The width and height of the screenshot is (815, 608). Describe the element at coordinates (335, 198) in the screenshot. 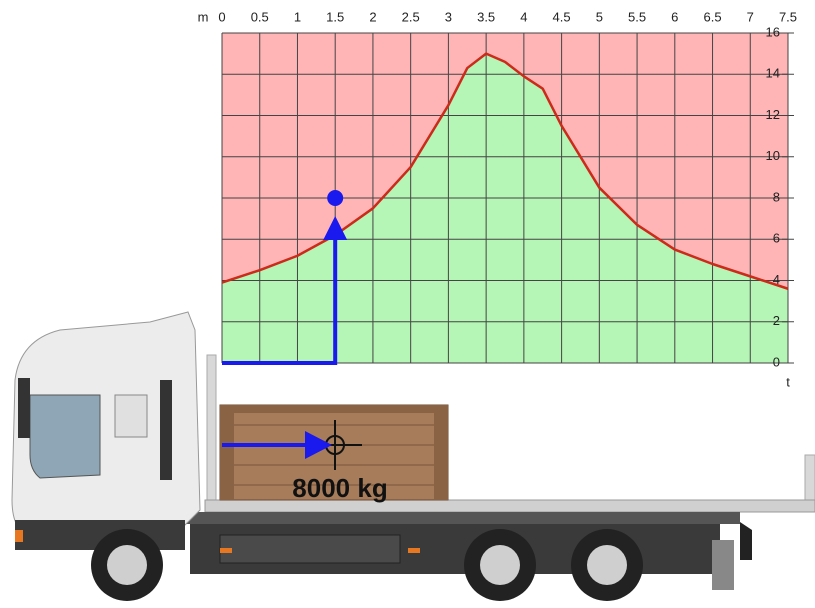

I see `load-point` at that location.